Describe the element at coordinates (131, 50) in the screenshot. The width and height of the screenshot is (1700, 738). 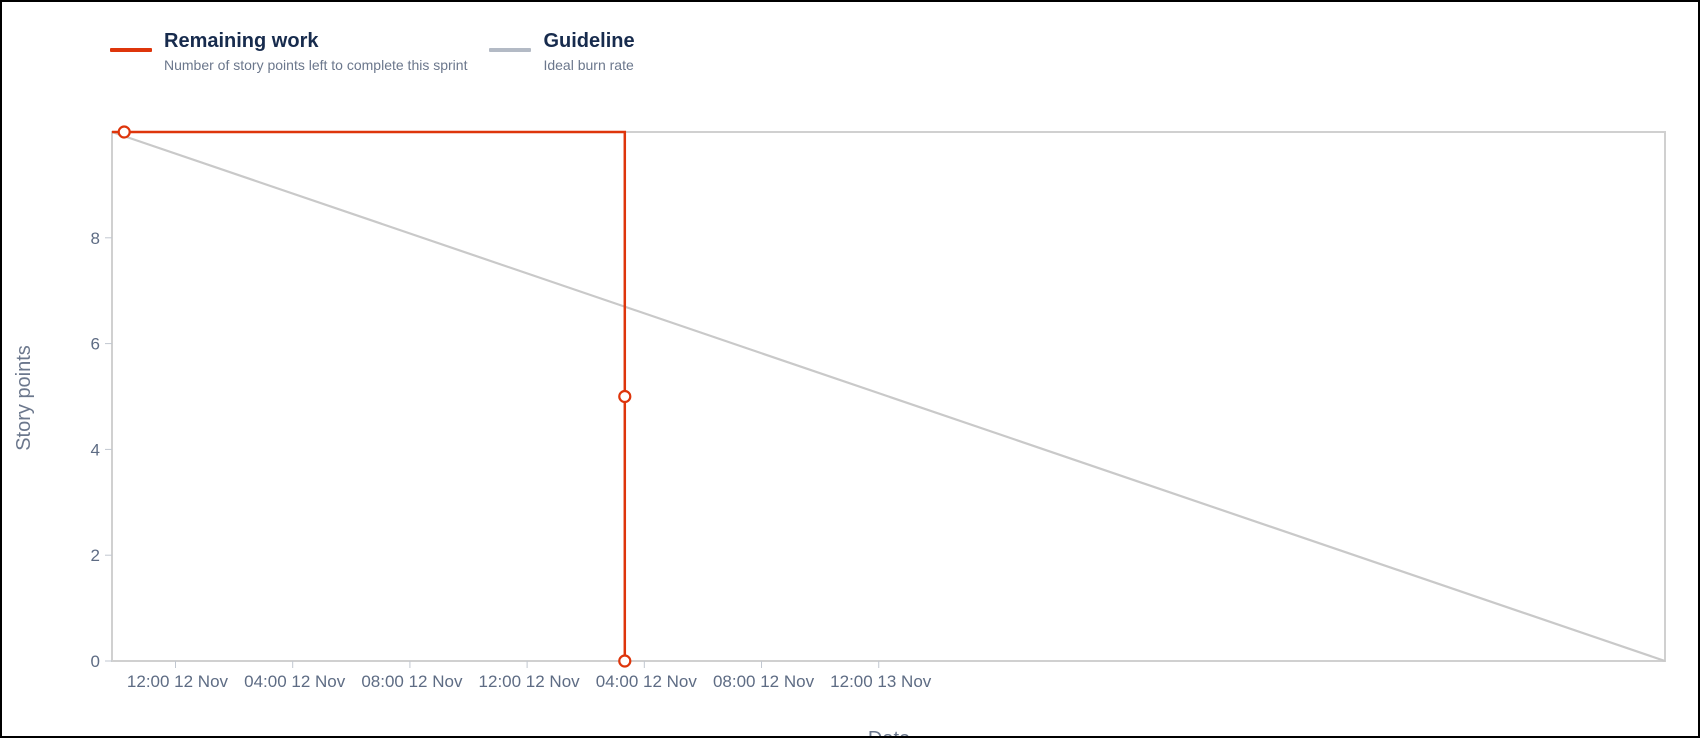
I see `remaining-work-swatch` at that location.